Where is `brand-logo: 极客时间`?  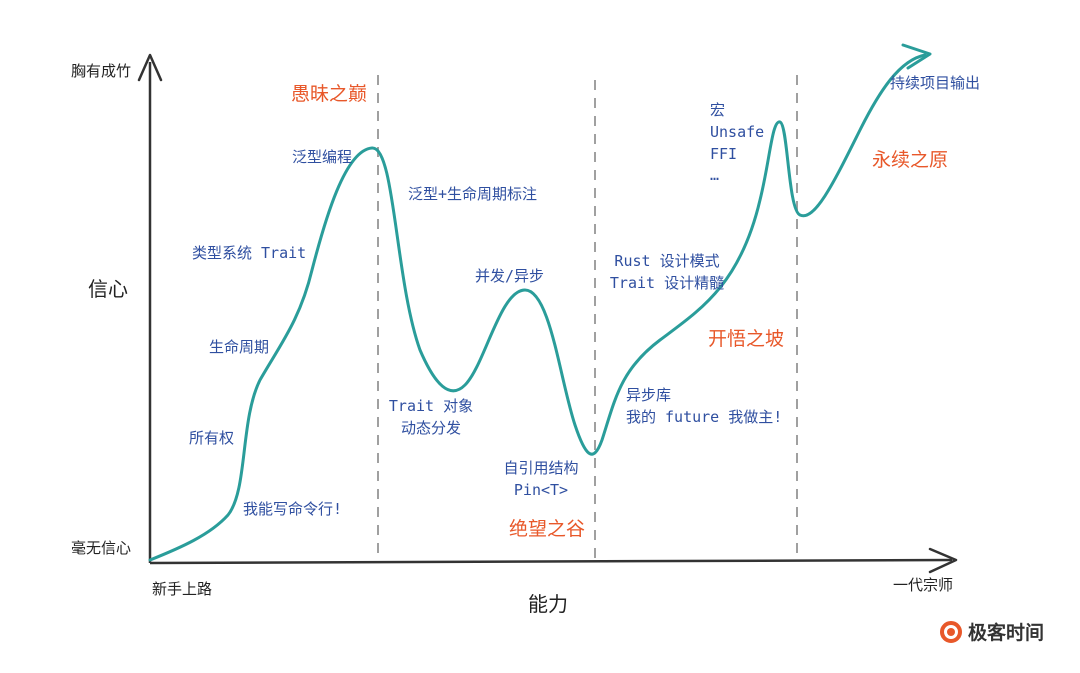
brand-logo: 极客时间 is located at coordinates (992, 631).